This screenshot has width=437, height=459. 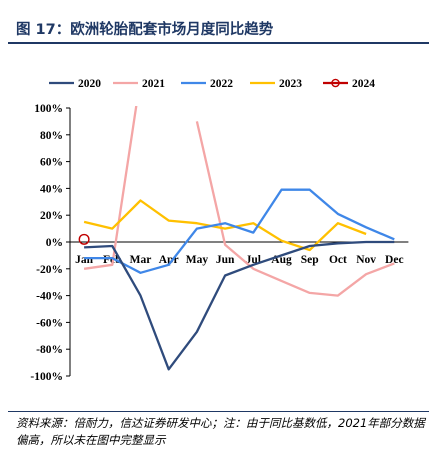 What do you see at coordinates (51, 163) in the screenshot?
I see `y-tick-label: 60%` at bounding box center [51, 163].